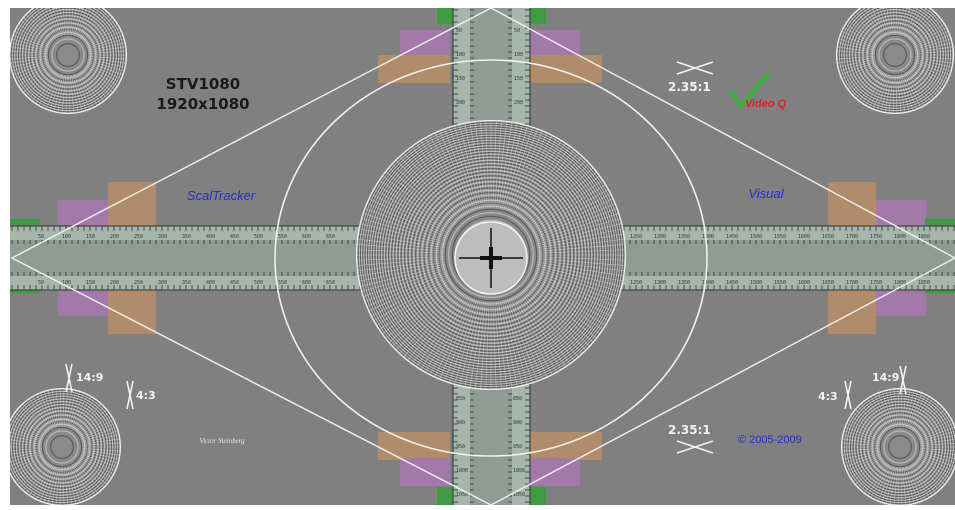 This screenshot has width=955, height=510. I want to click on scale-tick-label: 1600, so click(804, 283).